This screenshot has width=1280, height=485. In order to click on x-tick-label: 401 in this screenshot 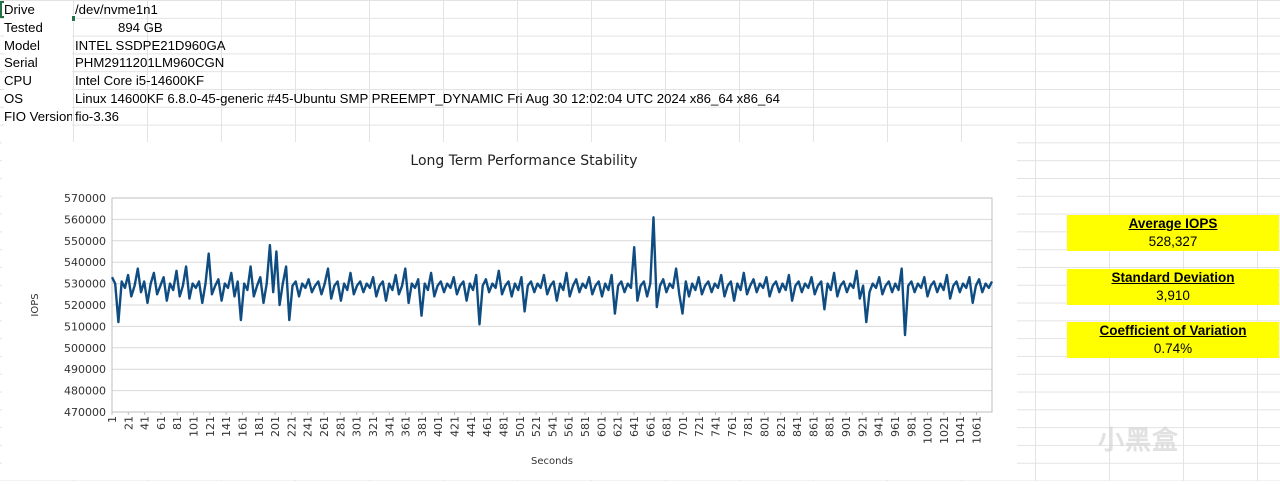, I will do `click(438, 426)`.